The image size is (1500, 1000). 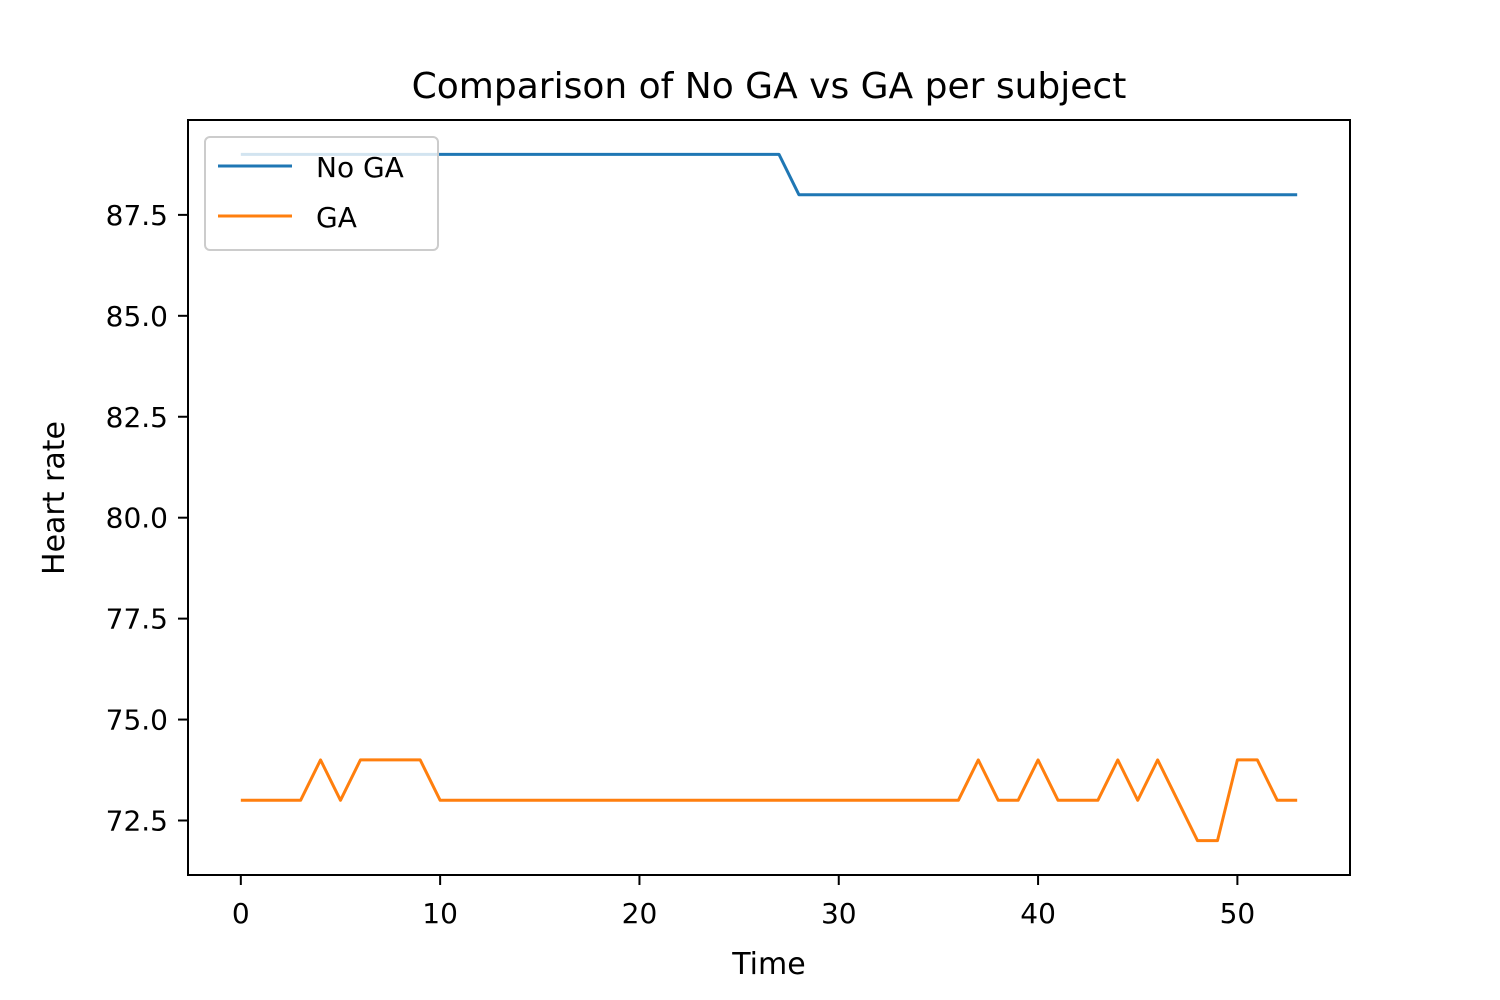 What do you see at coordinates (768, 964) in the screenshot?
I see `x-axis-label: Time` at bounding box center [768, 964].